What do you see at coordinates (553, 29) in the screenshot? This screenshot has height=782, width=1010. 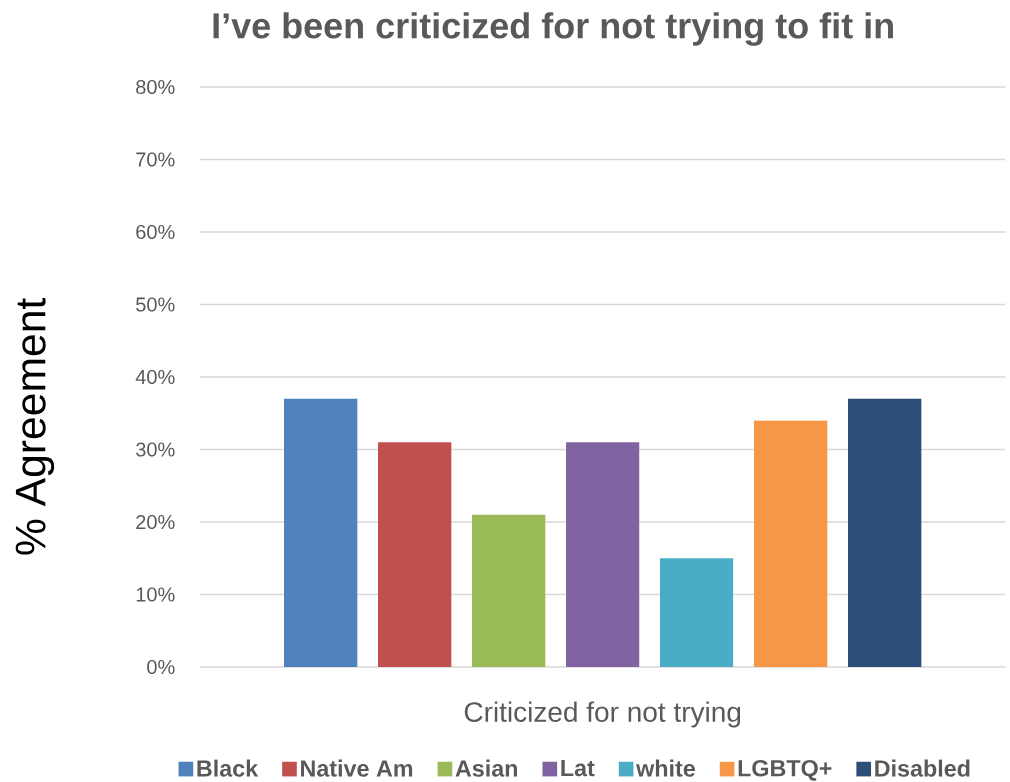 I see `chart-title: I’ve been criticized for not trying to fit in` at bounding box center [553, 29].